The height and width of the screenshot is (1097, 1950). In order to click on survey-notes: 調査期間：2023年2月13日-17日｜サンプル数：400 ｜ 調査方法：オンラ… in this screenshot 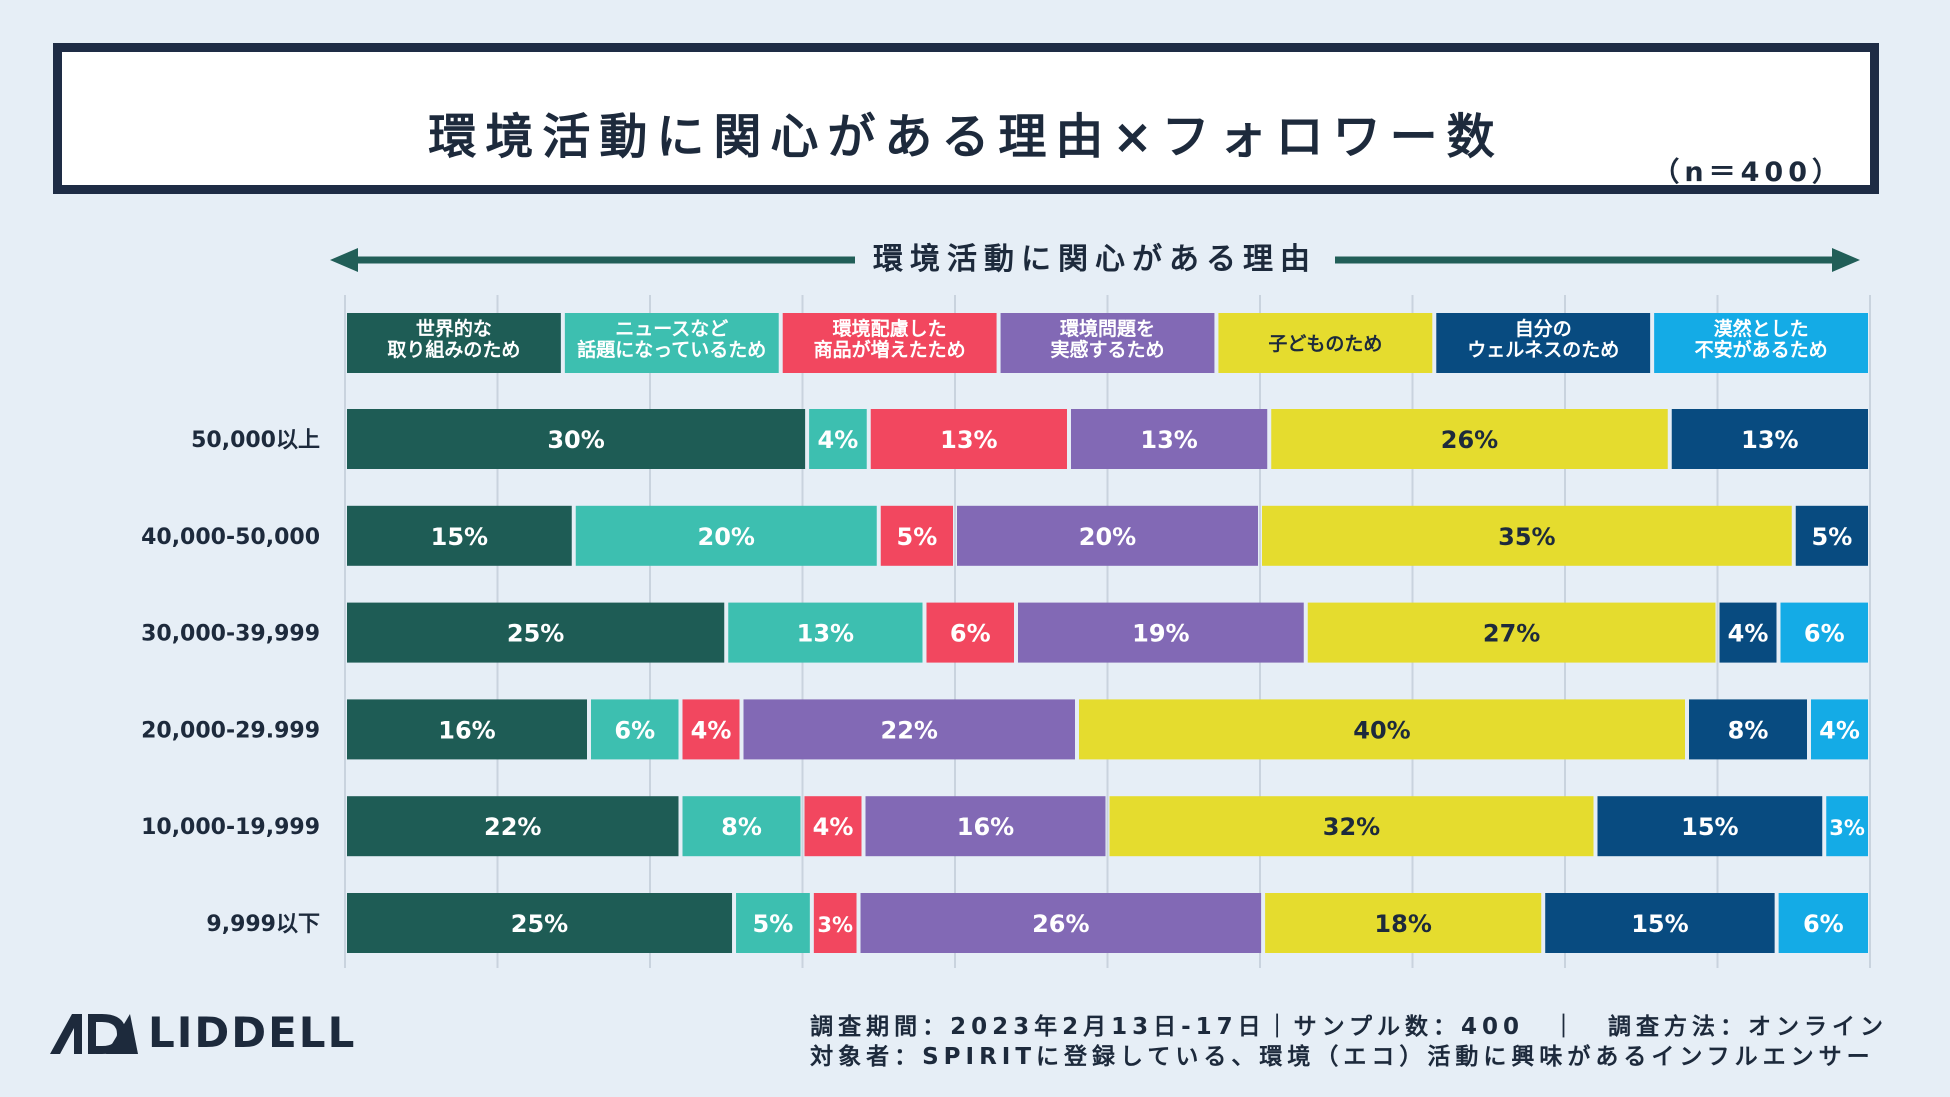, I will do `click(1349, 1042)`.